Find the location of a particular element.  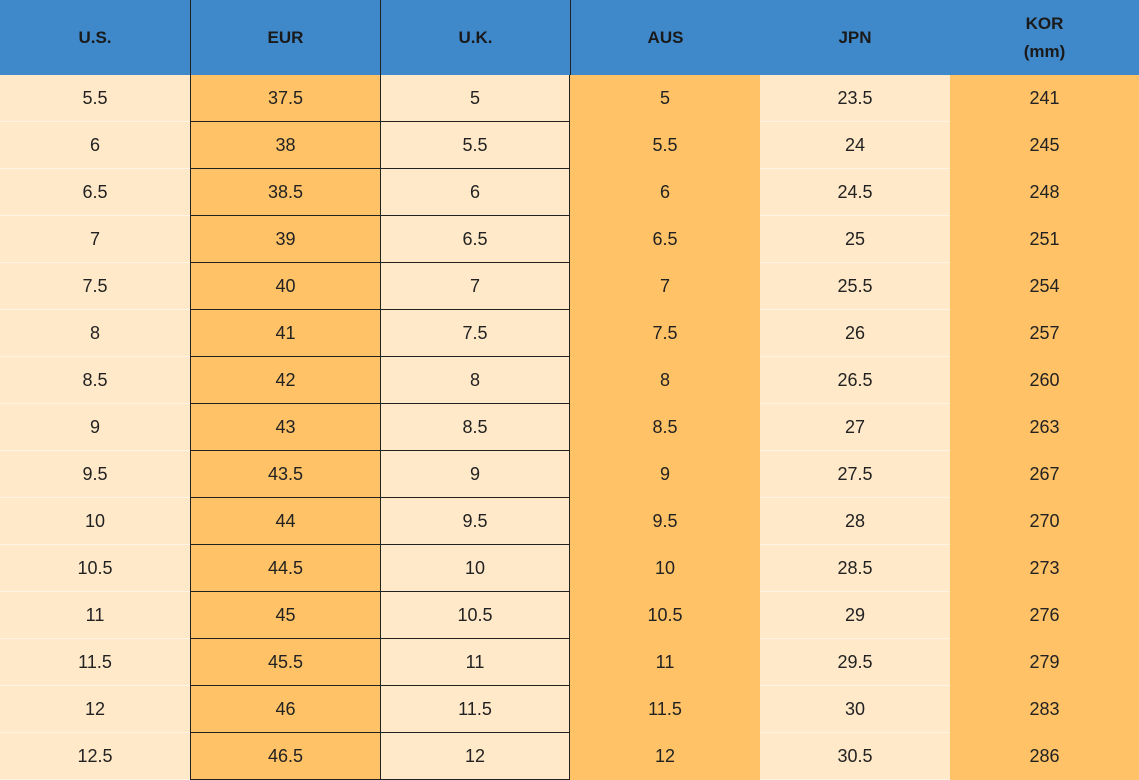

table-cell: 24.5 is located at coordinates (855, 192).